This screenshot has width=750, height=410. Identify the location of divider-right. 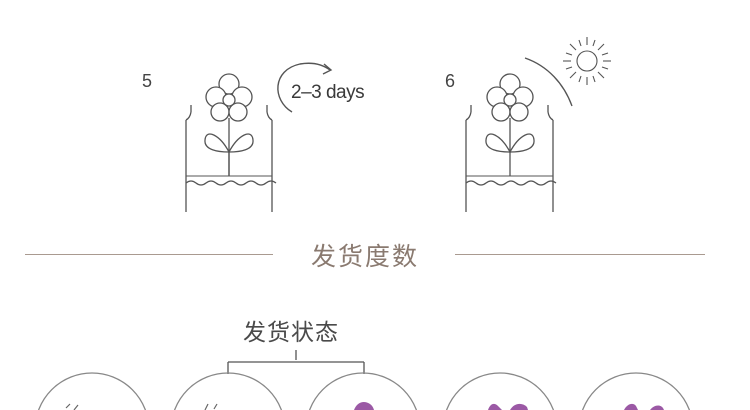
(580, 254).